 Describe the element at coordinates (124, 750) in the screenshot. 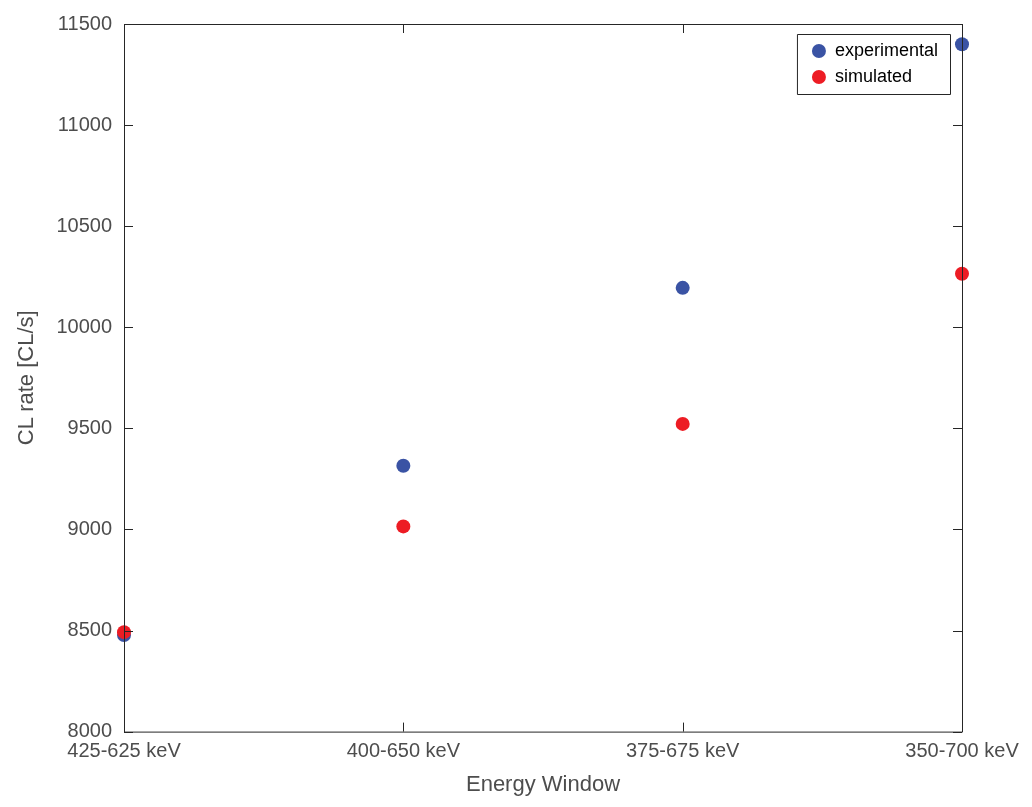

I see `x-tick-label: 425-625 keV` at that location.